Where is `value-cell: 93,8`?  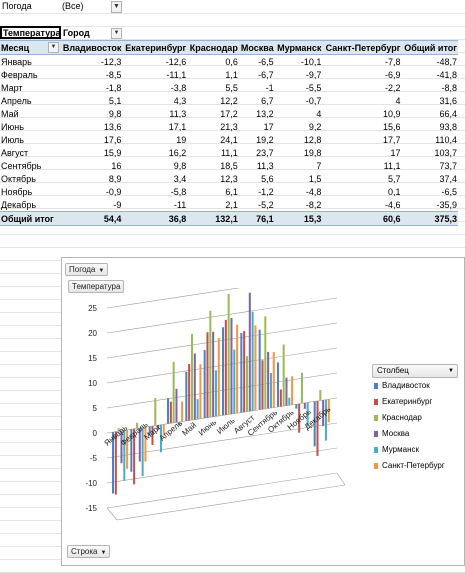 value-cell: 93,8 is located at coordinates (448, 126).